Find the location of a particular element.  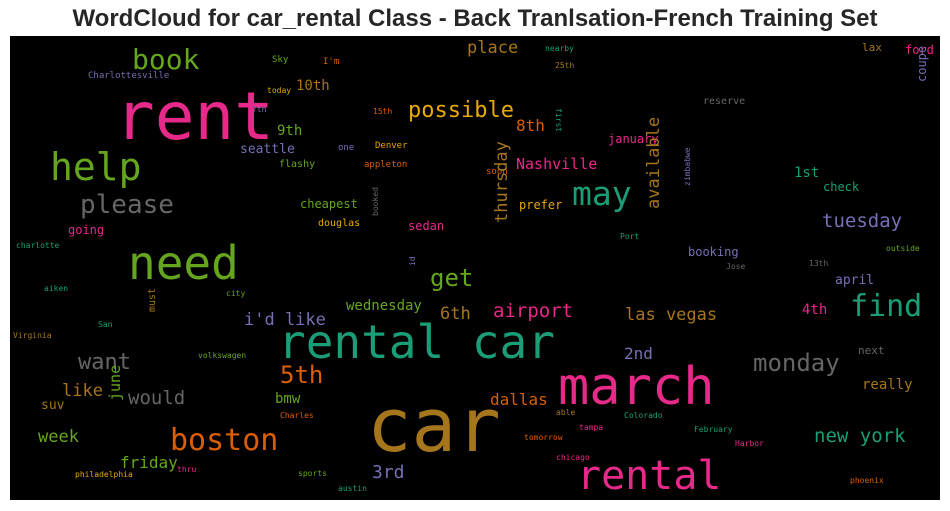

word-sky: Sky is located at coordinates (280, 60).